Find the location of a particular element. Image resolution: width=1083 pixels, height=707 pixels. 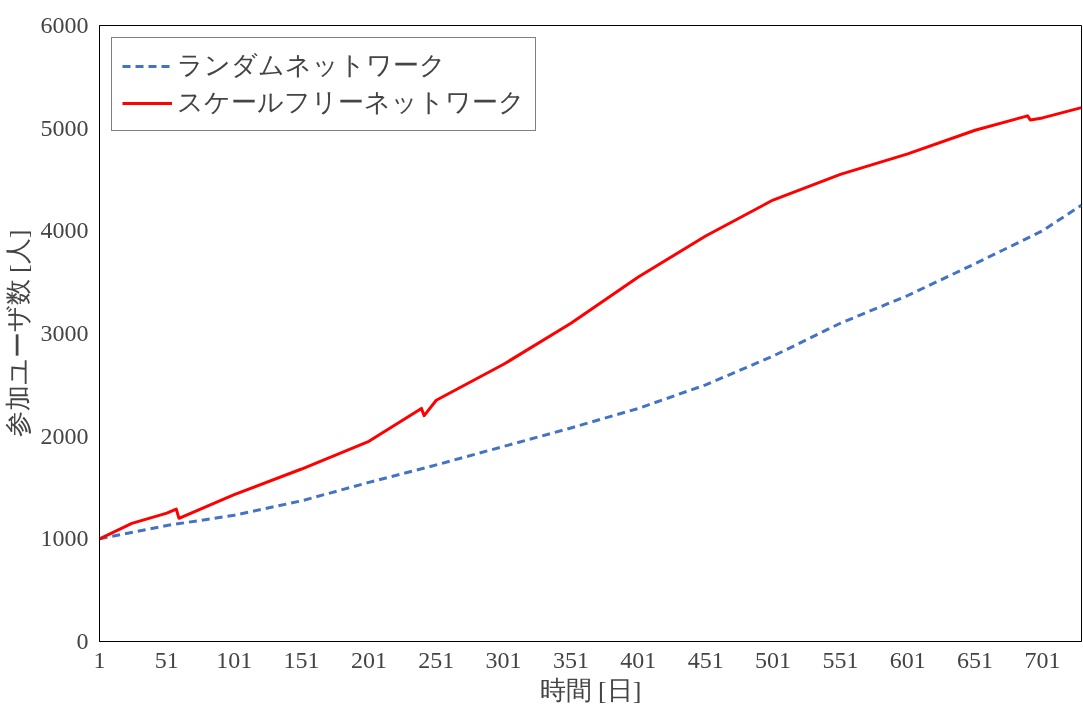

y-axis-title: 参加ユーザ数 [人] is located at coordinates (18, 333).